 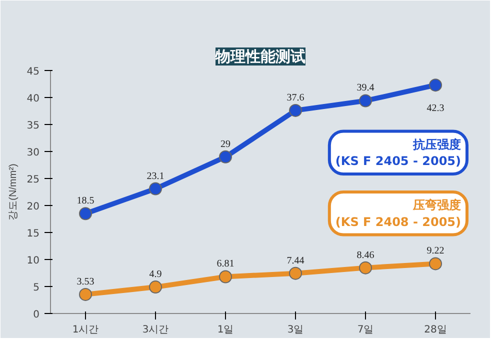 I want to click on data-label: 18.5, so click(x=85, y=201).